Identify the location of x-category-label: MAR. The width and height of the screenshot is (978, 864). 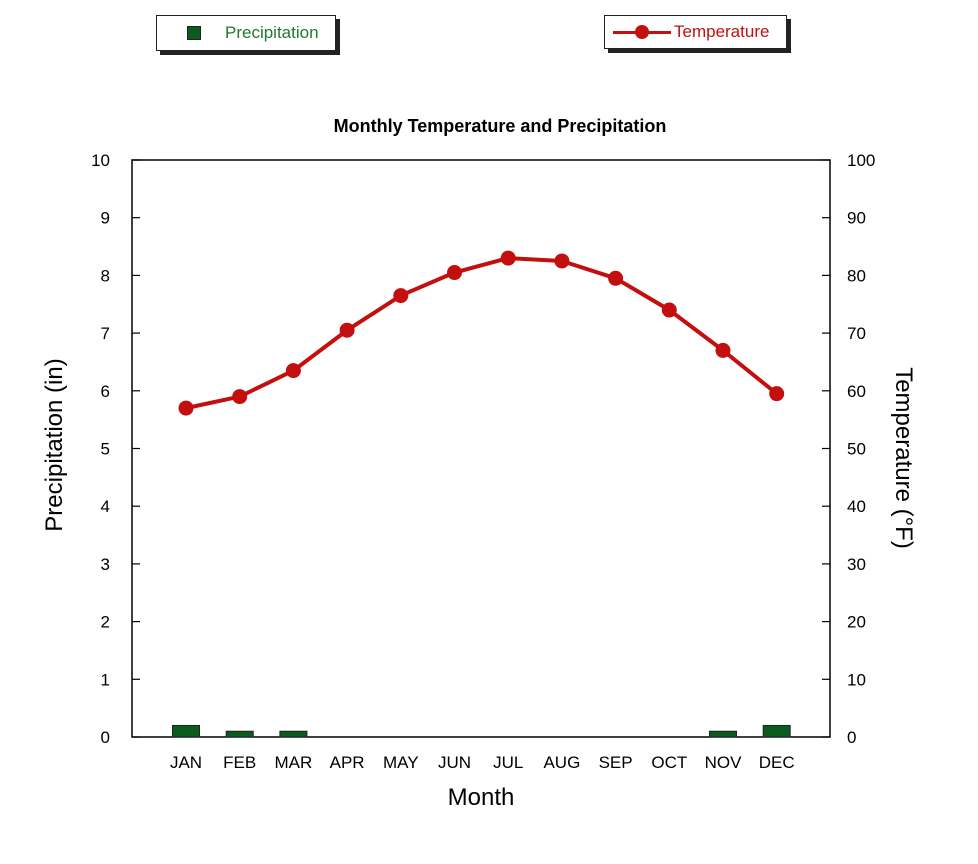
(294, 762).